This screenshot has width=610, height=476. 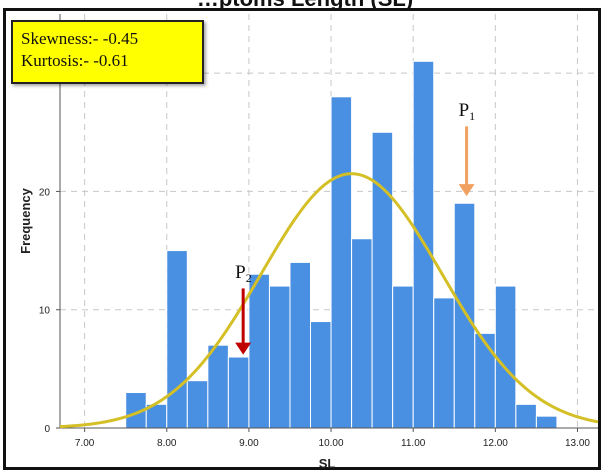 I want to click on y-tick-label: 10, so click(x=45, y=311).